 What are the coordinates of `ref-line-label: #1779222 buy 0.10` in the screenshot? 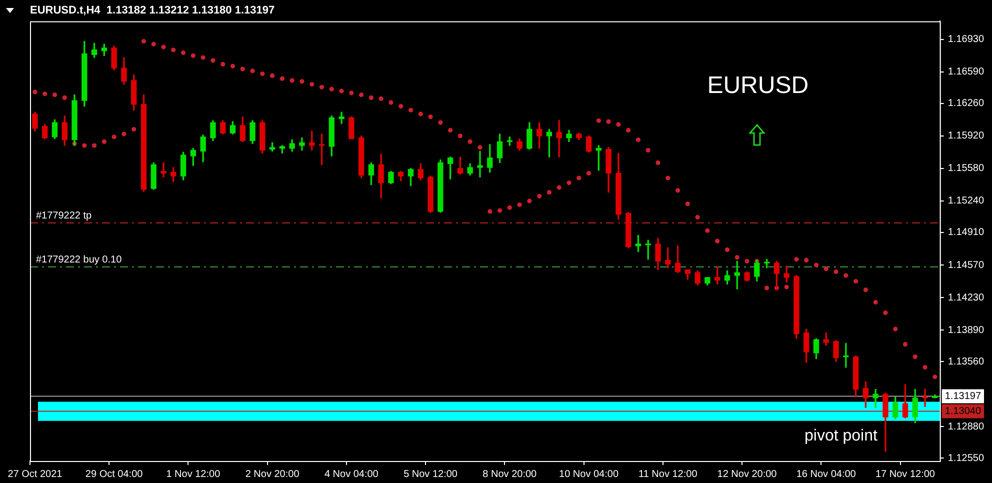 It's located at (79, 260).